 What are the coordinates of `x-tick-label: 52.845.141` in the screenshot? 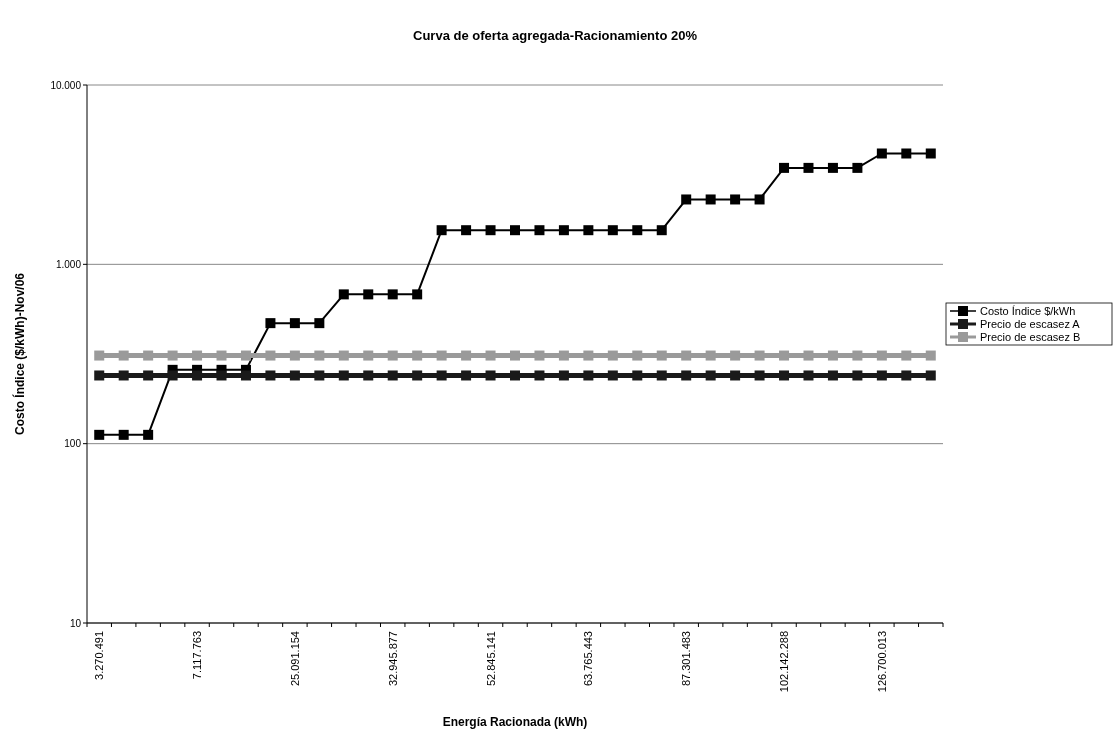 It's located at (490, 659).